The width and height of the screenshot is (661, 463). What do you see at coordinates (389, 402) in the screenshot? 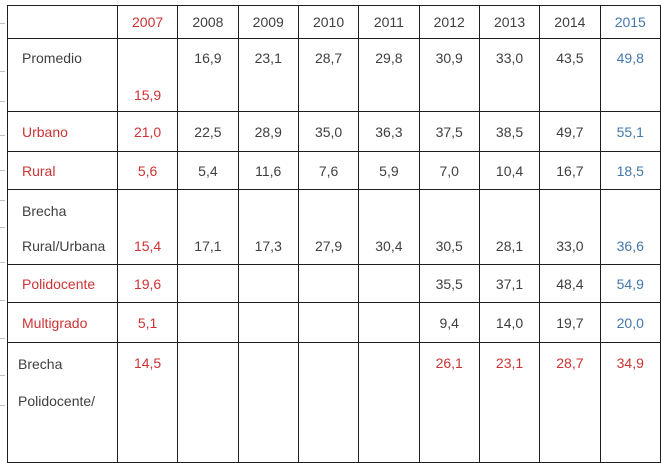
I see `cell-brecha-polidocente-2011` at bounding box center [389, 402].